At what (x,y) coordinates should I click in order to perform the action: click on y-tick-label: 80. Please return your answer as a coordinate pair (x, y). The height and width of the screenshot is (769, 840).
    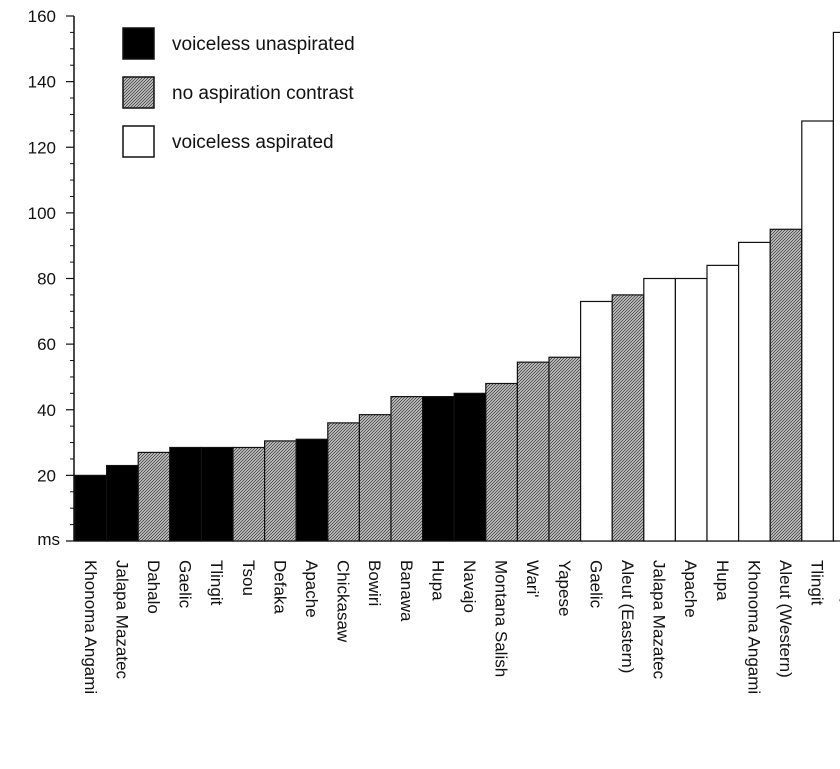
    Looking at the image, I should click on (46, 279).